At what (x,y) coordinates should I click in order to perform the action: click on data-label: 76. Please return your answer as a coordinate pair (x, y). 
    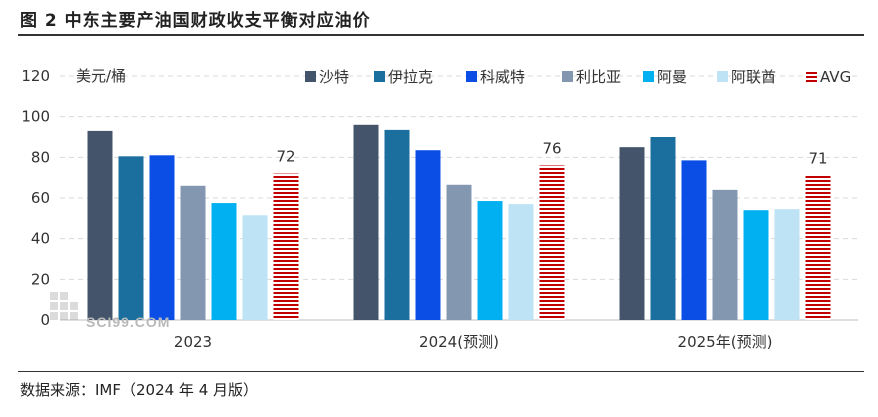
    Looking at the image, I should click on (551, 148).